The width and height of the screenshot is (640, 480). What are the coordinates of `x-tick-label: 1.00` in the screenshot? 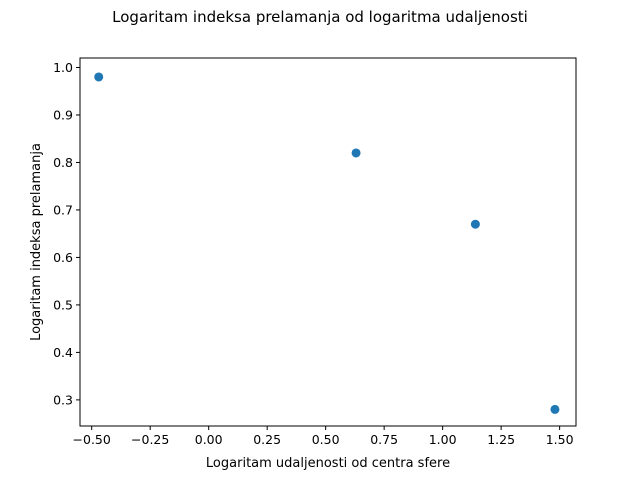 It's located at (443, 439).